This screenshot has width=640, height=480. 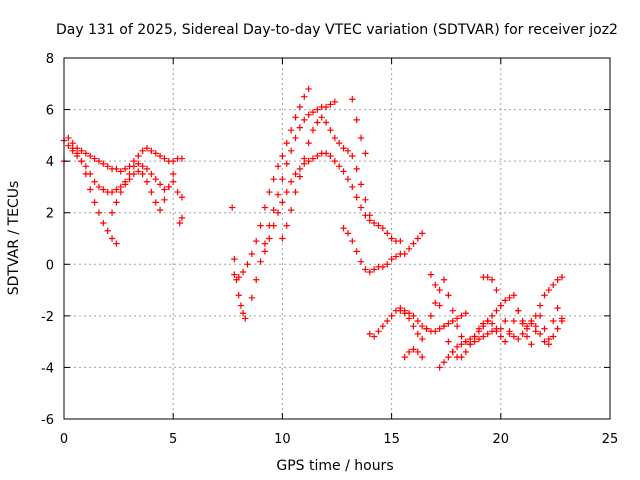 I want to click on x-tick-label: 0, so click(x=64, y=439).